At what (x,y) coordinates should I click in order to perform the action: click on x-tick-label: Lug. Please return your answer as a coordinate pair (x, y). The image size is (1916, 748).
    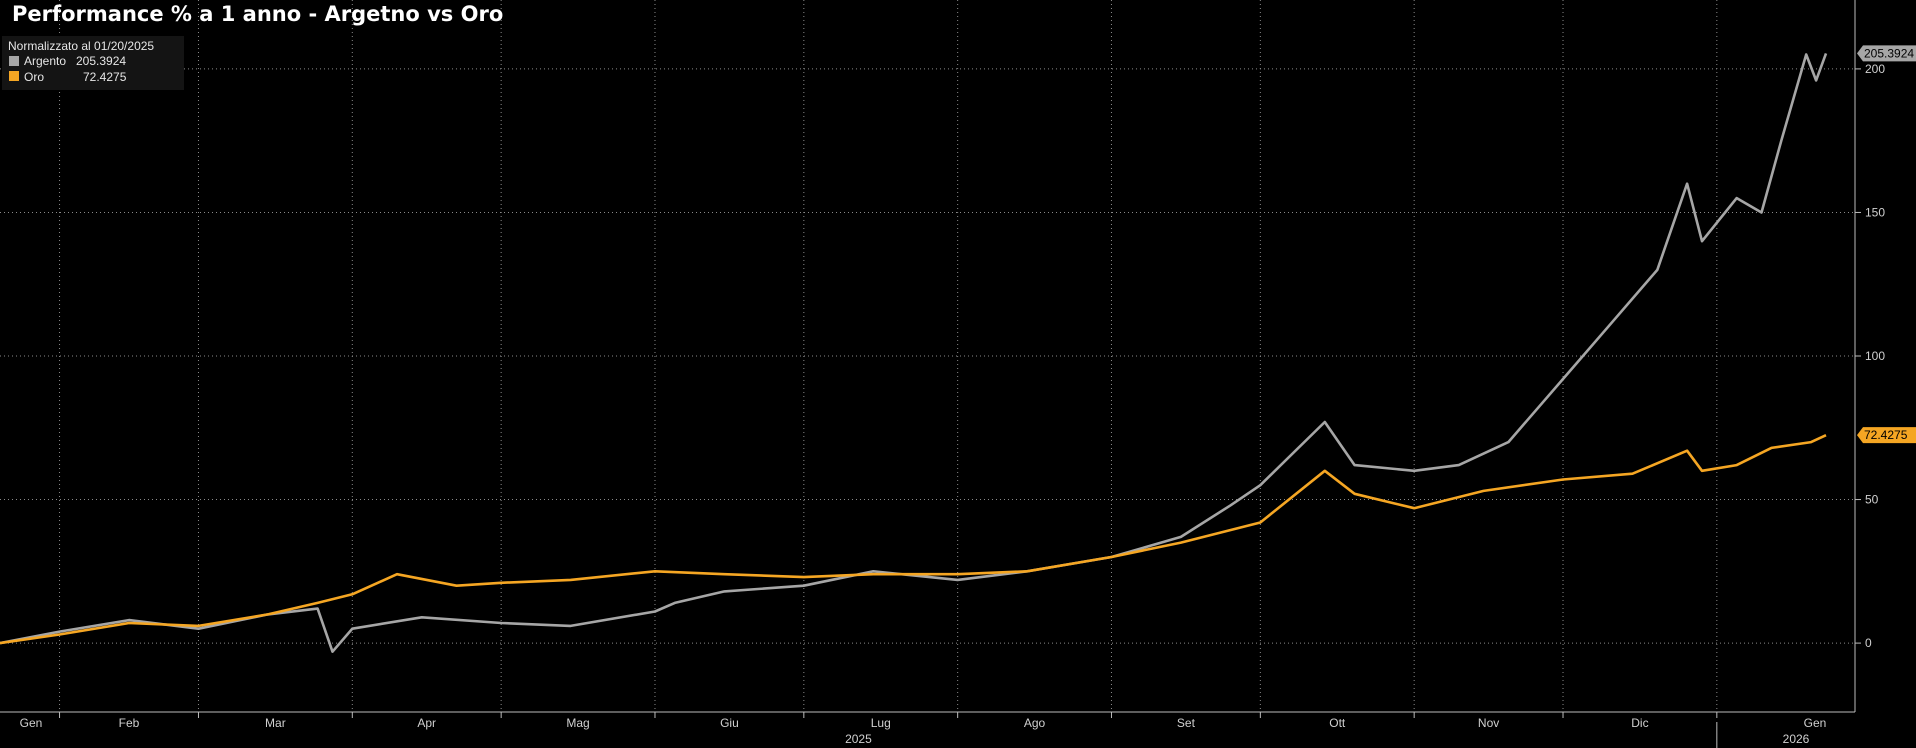
    Looking at the image, I should click on (881, 723).